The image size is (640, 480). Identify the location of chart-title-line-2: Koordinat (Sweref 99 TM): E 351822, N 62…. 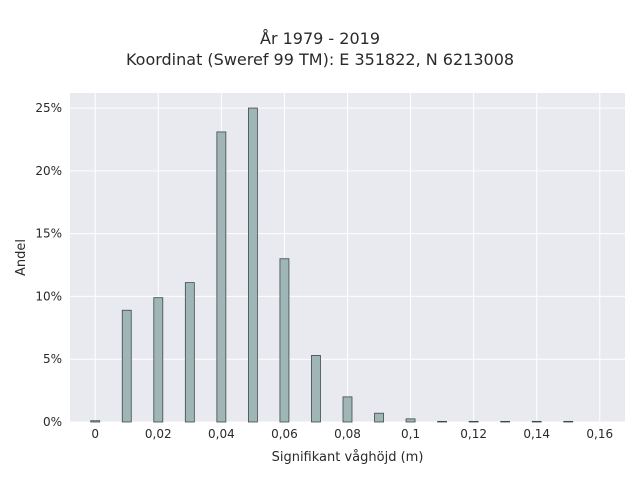
(320, 59).